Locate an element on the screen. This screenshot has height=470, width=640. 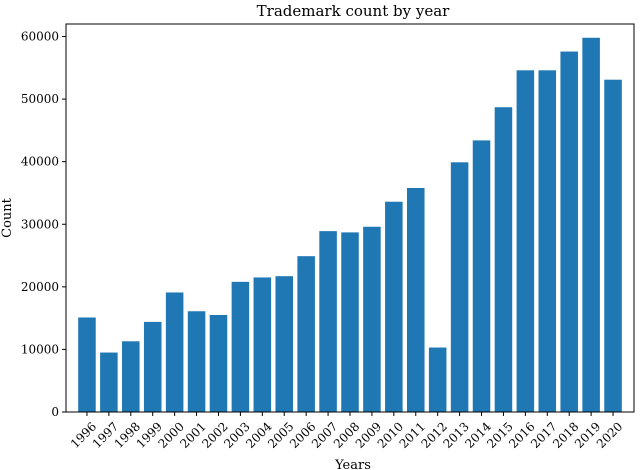
y-tick-label: 0 is located at coordinates (55, 412).